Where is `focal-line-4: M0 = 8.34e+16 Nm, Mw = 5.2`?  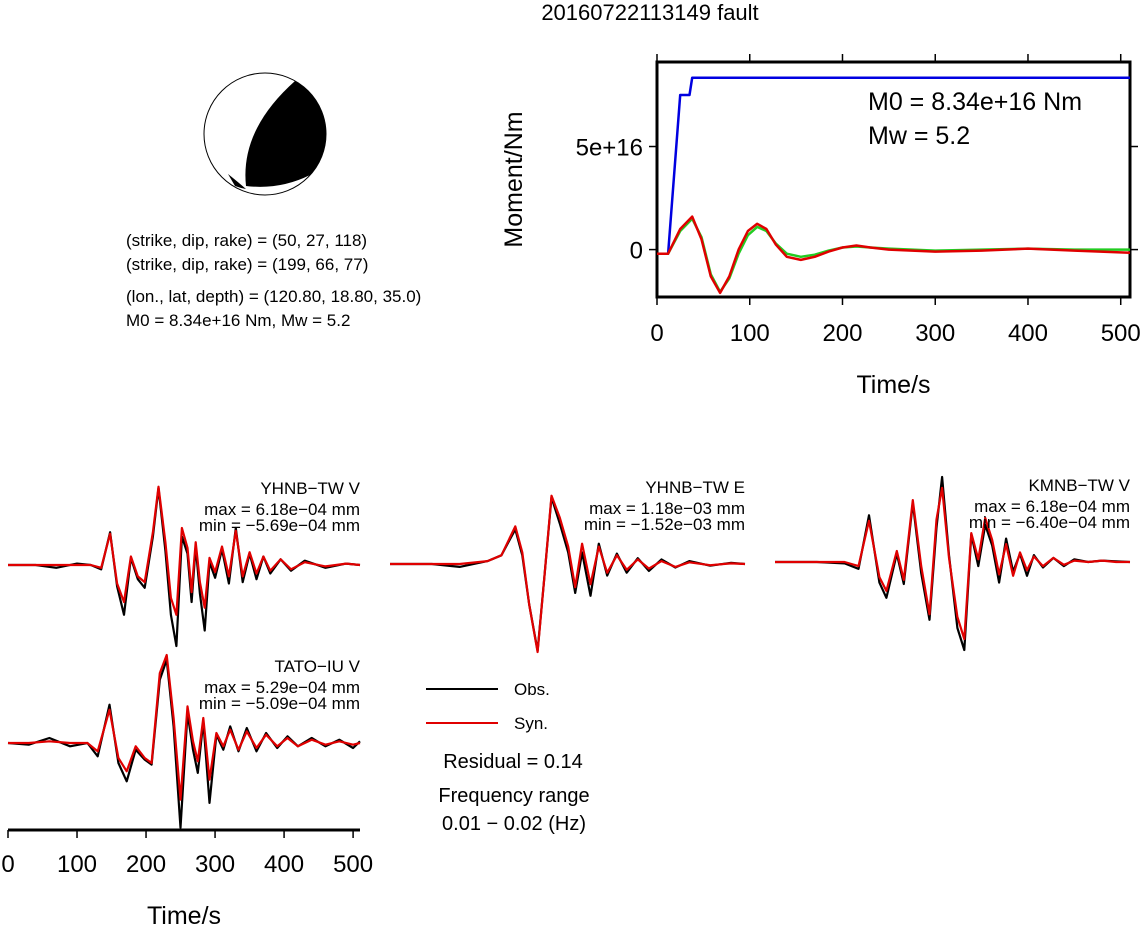 focal-line-4: M0 = 8.34e+16 Nm, Mw = 5.2 is located at coordinates (238, 320).